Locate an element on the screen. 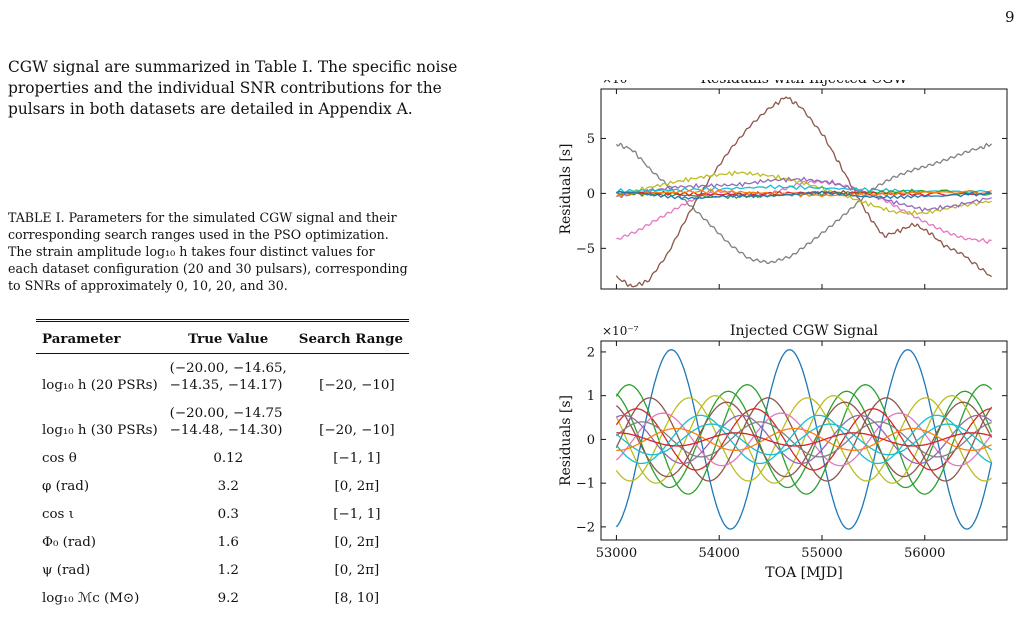 The width and height of the screenshot is (1029, 634). param-cell: log₁₀ h (30 PSRs) is located at coordinates (100, 430).